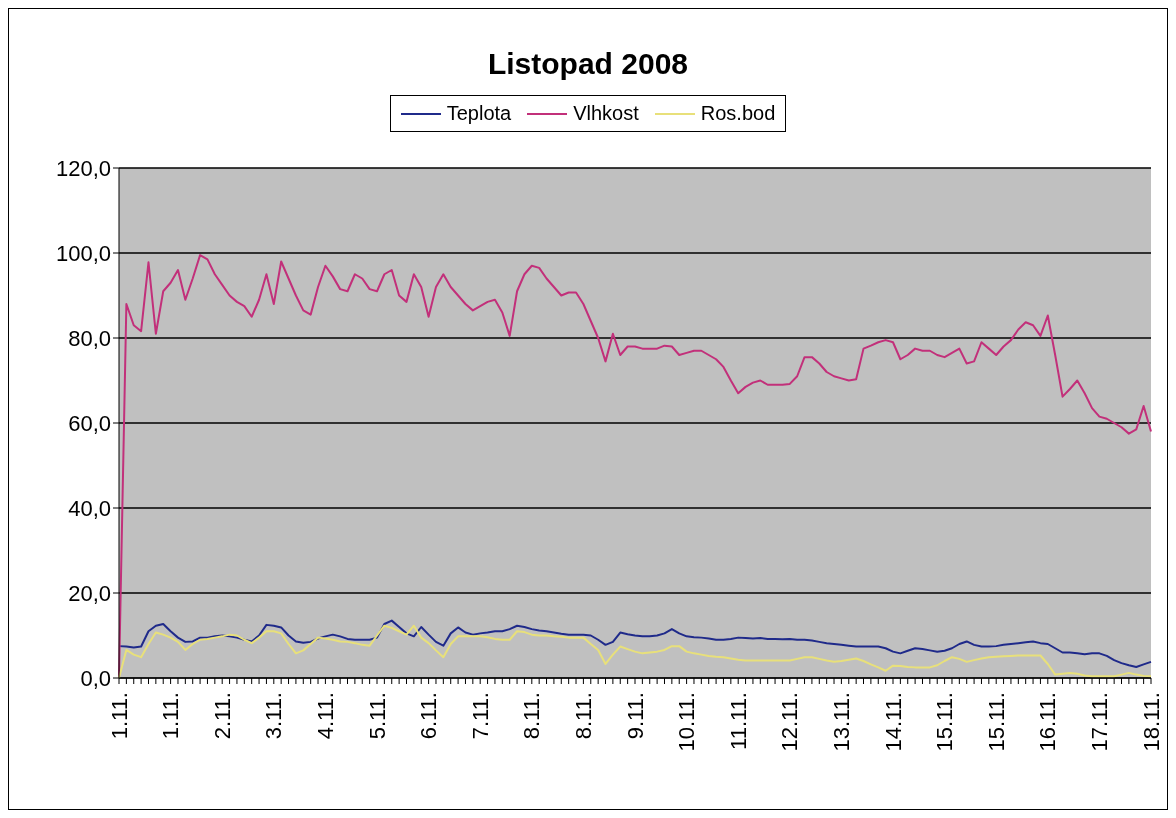 The height and width of the screenshot is (818, 1176). I want to click on x-tick-label: 7.11., so click(480, 716).